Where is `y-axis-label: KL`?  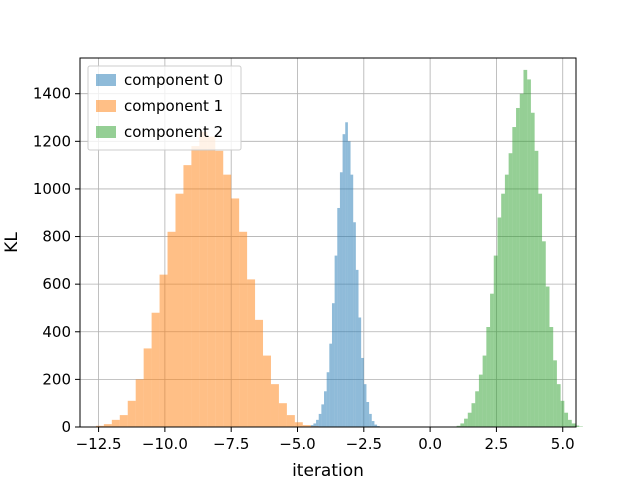 y-axis-label: KL is located at coordinates (12, 242).